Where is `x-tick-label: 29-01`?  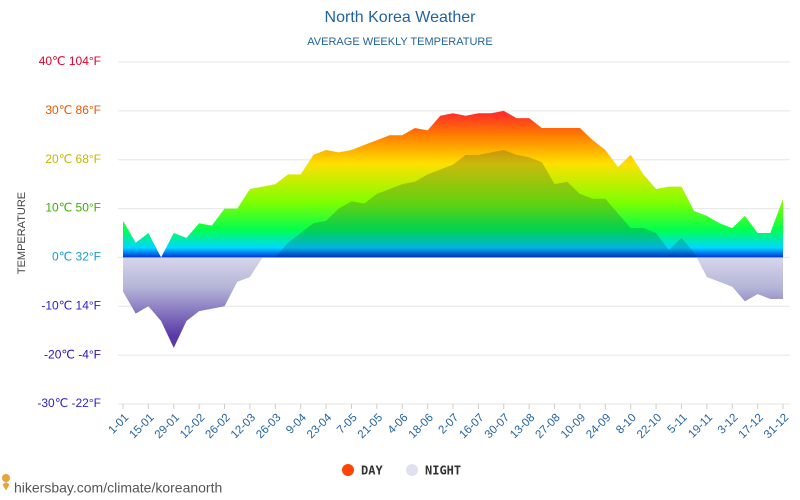
x-tick-label: 29-01 is located at coordinates (167, 426).